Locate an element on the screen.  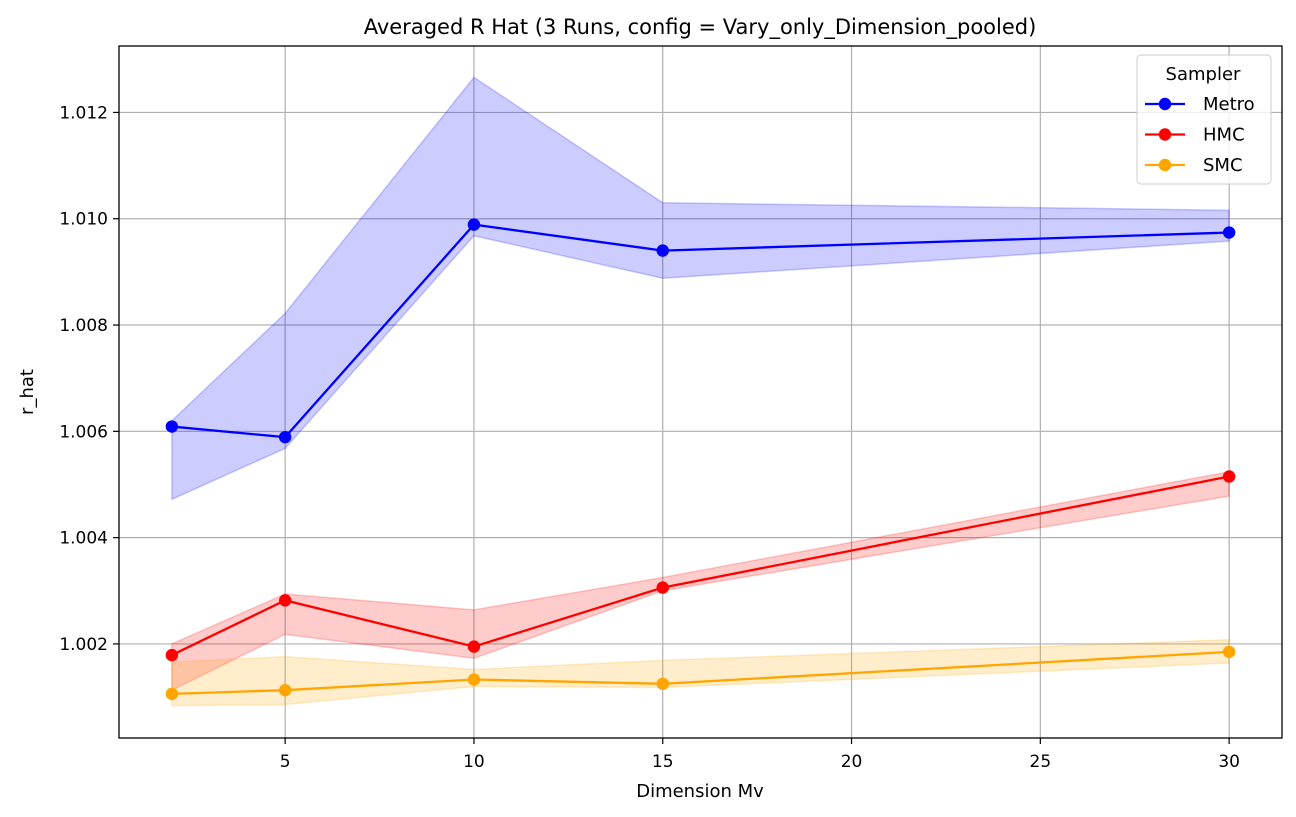
legend-label-smc: SMC is located at coordinates (1223, 165).